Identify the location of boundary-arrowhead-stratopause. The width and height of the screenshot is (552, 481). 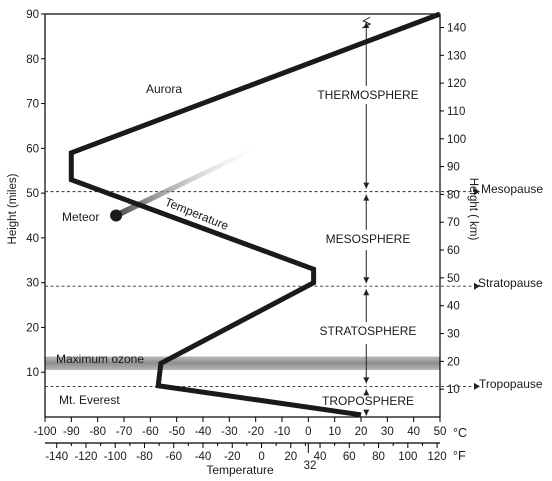
(477, 286).